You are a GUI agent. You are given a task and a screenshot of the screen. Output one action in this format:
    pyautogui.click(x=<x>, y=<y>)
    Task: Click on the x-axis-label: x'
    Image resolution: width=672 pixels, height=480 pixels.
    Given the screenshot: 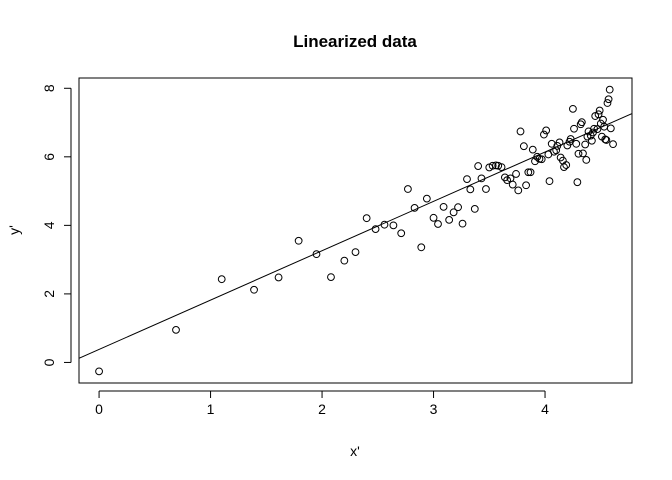 What is the action you would take?
    pyautogui.click(x=355, y=451)
    